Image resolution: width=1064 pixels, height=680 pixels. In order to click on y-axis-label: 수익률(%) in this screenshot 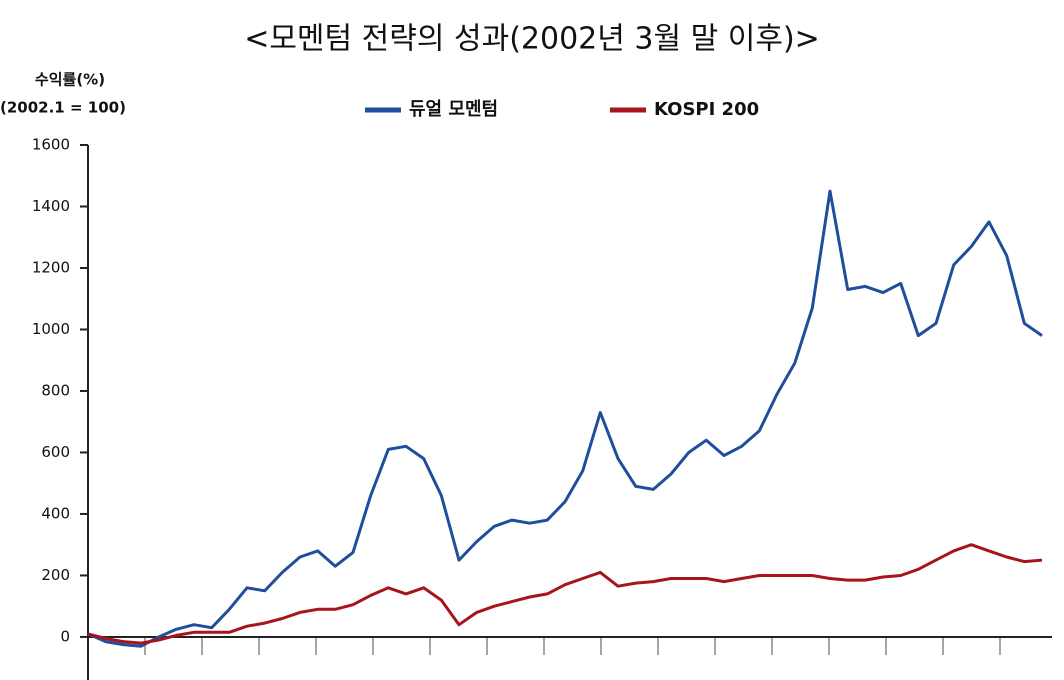, I will do `click(70, 80)`.